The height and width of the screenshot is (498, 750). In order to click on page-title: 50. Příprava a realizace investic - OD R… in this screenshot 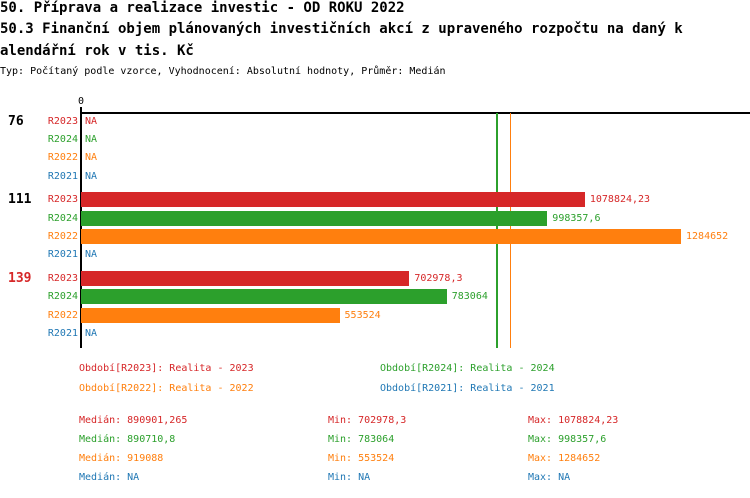, I will do `click(202, 8)`.